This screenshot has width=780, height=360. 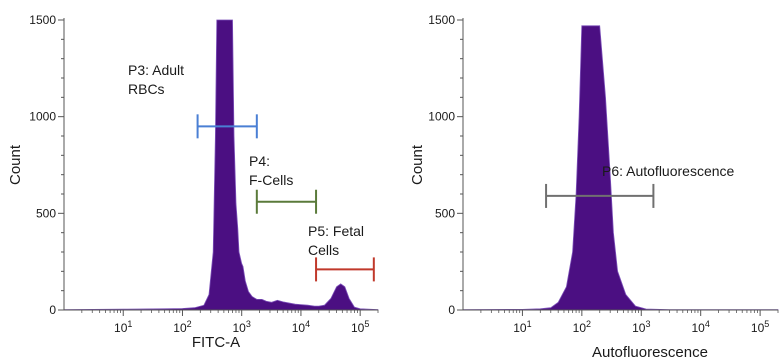 What do you see at coordinates (259, 161) in the screenshot?
I see `gate-label: P4:` at bounding box center [259, 161].